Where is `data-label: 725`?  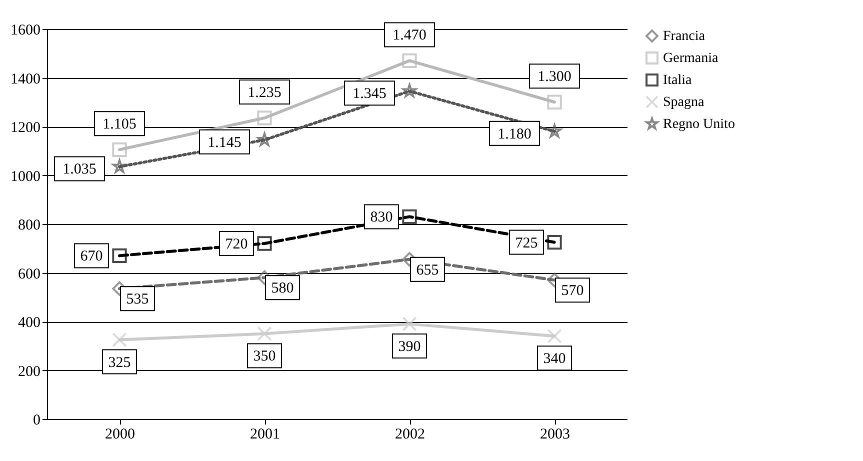
data-label: 725 is located at coordinates (526, 243).